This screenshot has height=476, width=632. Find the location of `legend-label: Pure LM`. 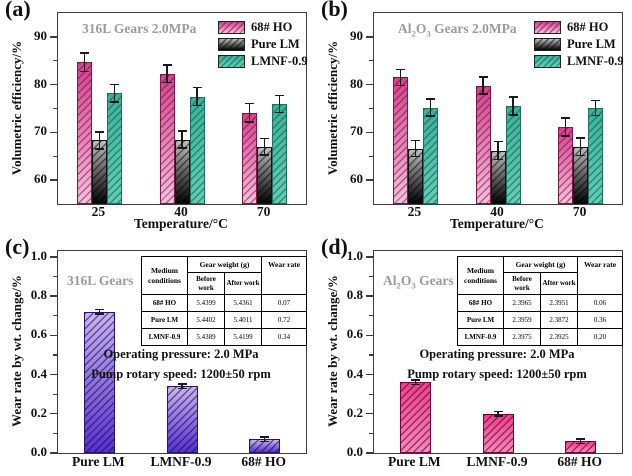

legend-label: Pure LM is located at coordinates (275, 44).